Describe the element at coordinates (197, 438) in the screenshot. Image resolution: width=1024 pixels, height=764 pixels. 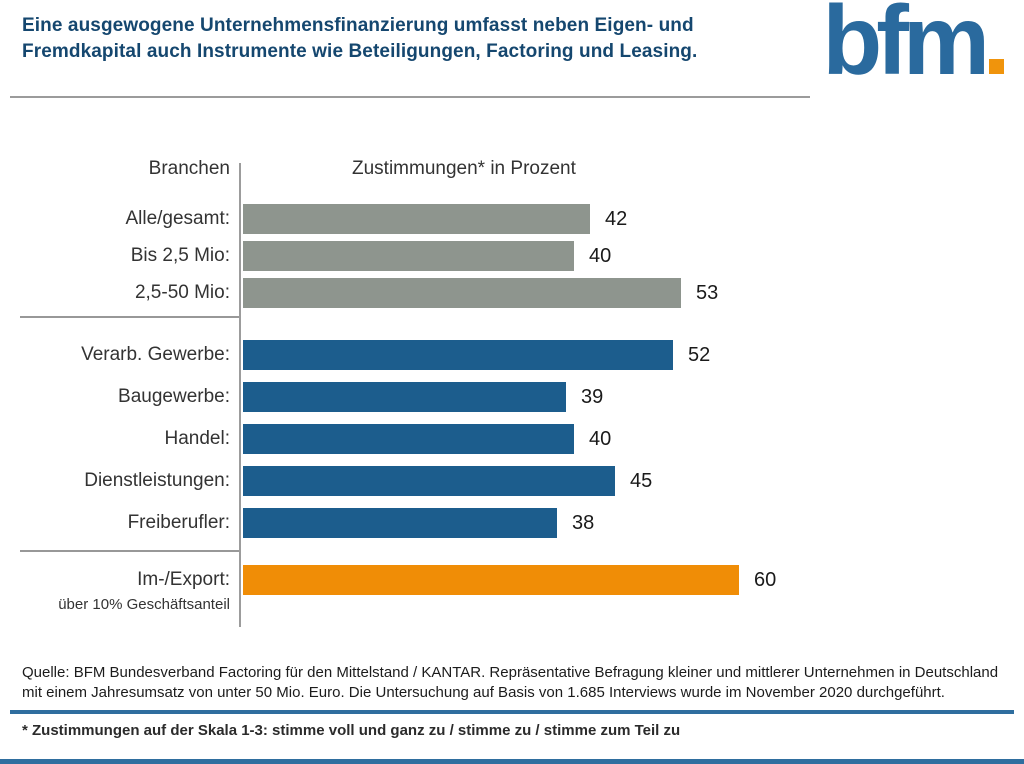
I see `bar-label: Handel:` at that location.